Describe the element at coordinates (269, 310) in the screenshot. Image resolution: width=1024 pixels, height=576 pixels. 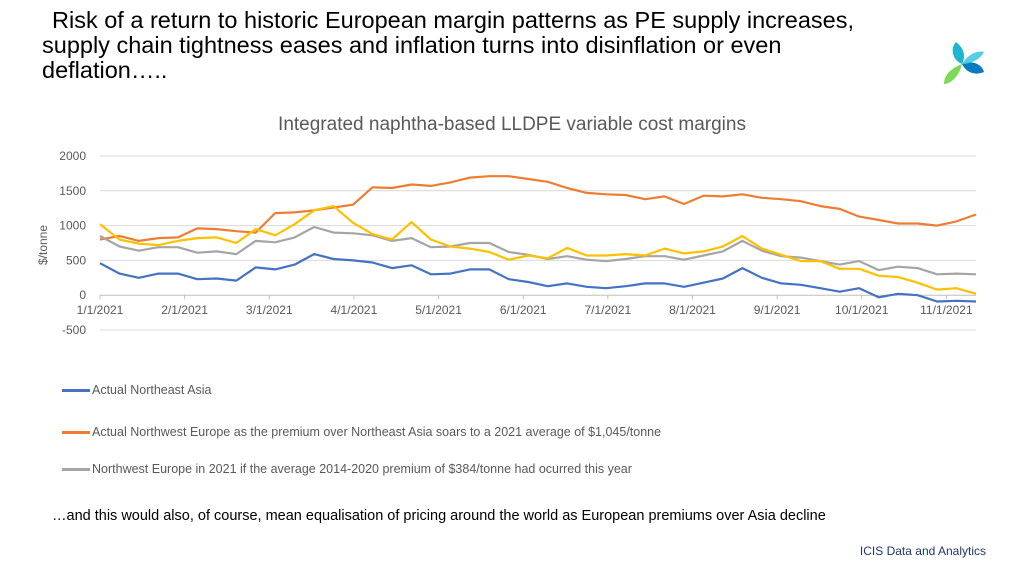
I see `x-tick-label: 3/1/2021` at that location.